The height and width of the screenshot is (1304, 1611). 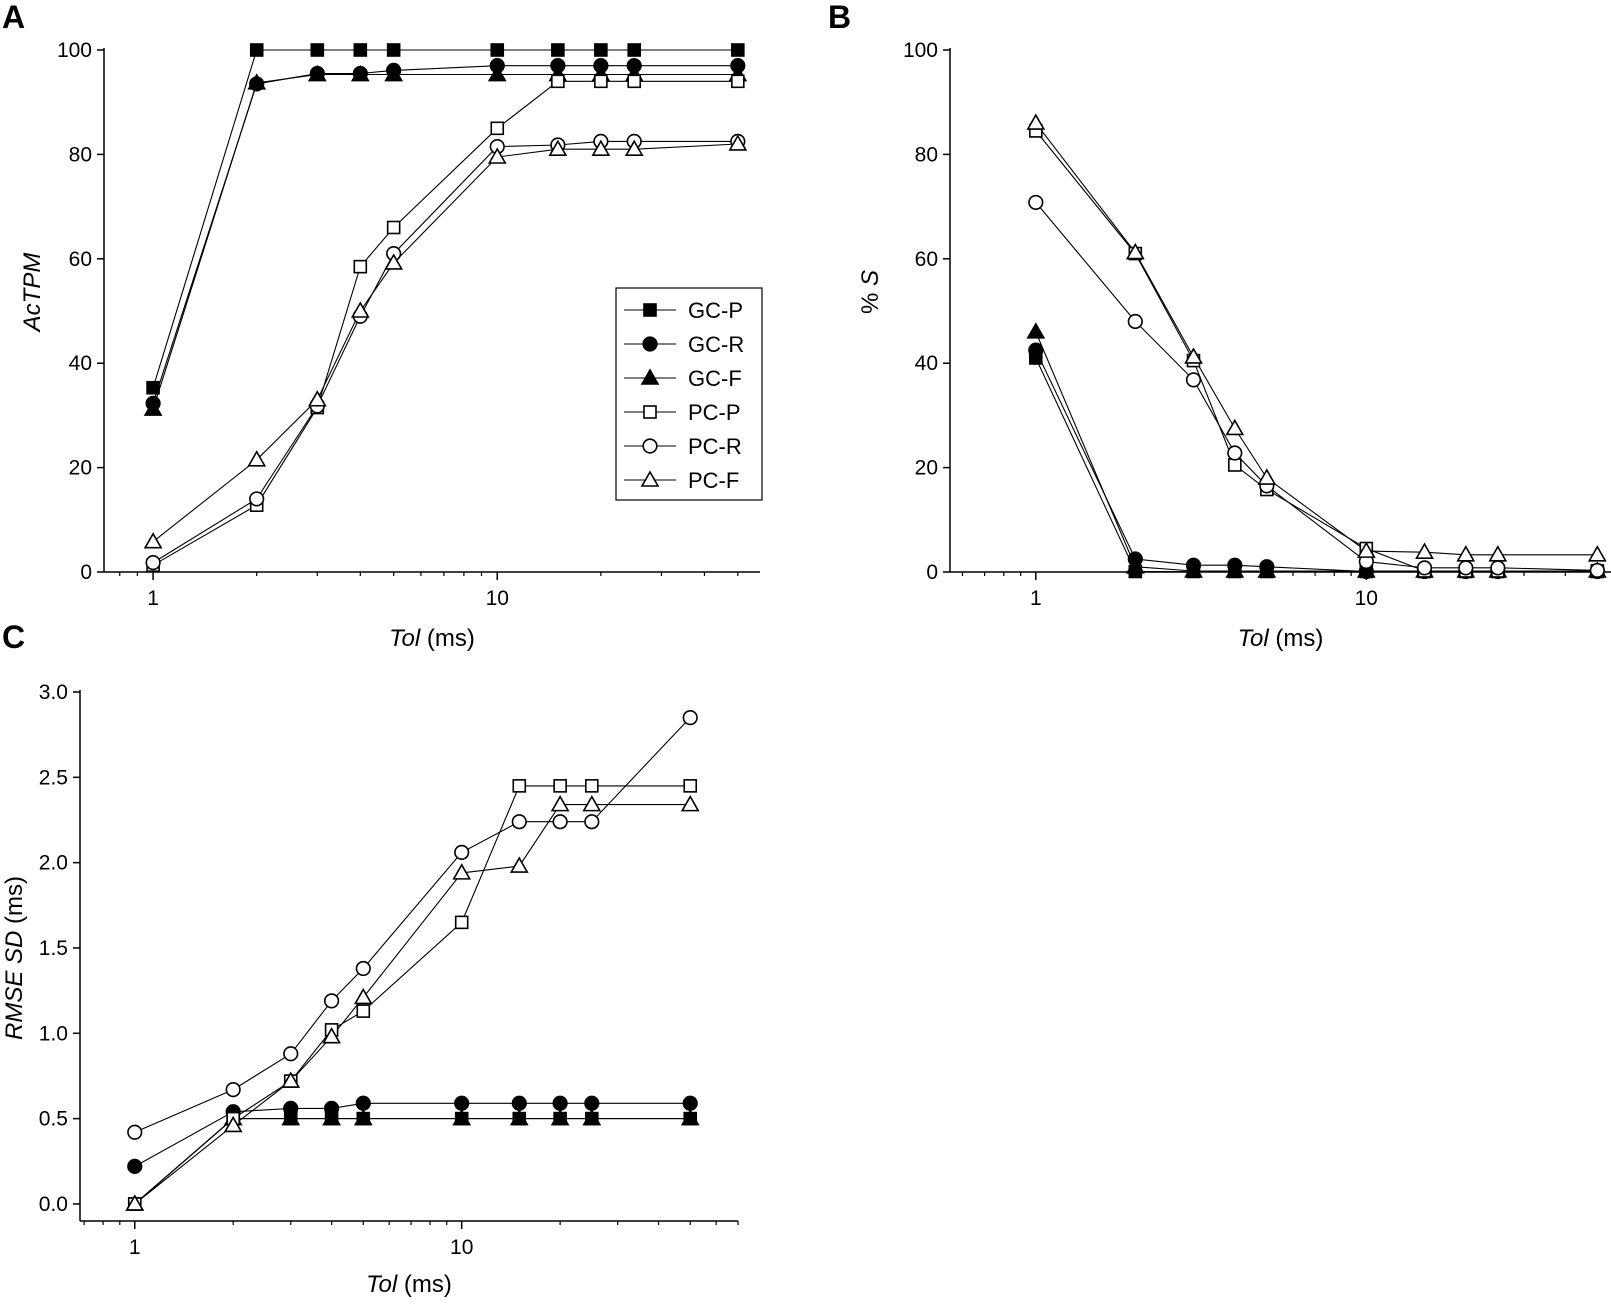 What do you see at coordinates (716, 344) in the screenshot?
I see `legend-label-gc-r: GC-R` at bounding box center [716, 344].